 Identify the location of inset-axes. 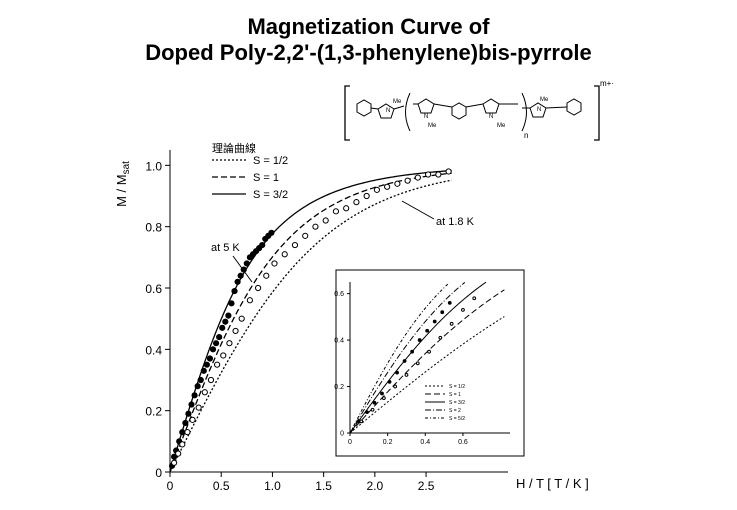
(429, 358).